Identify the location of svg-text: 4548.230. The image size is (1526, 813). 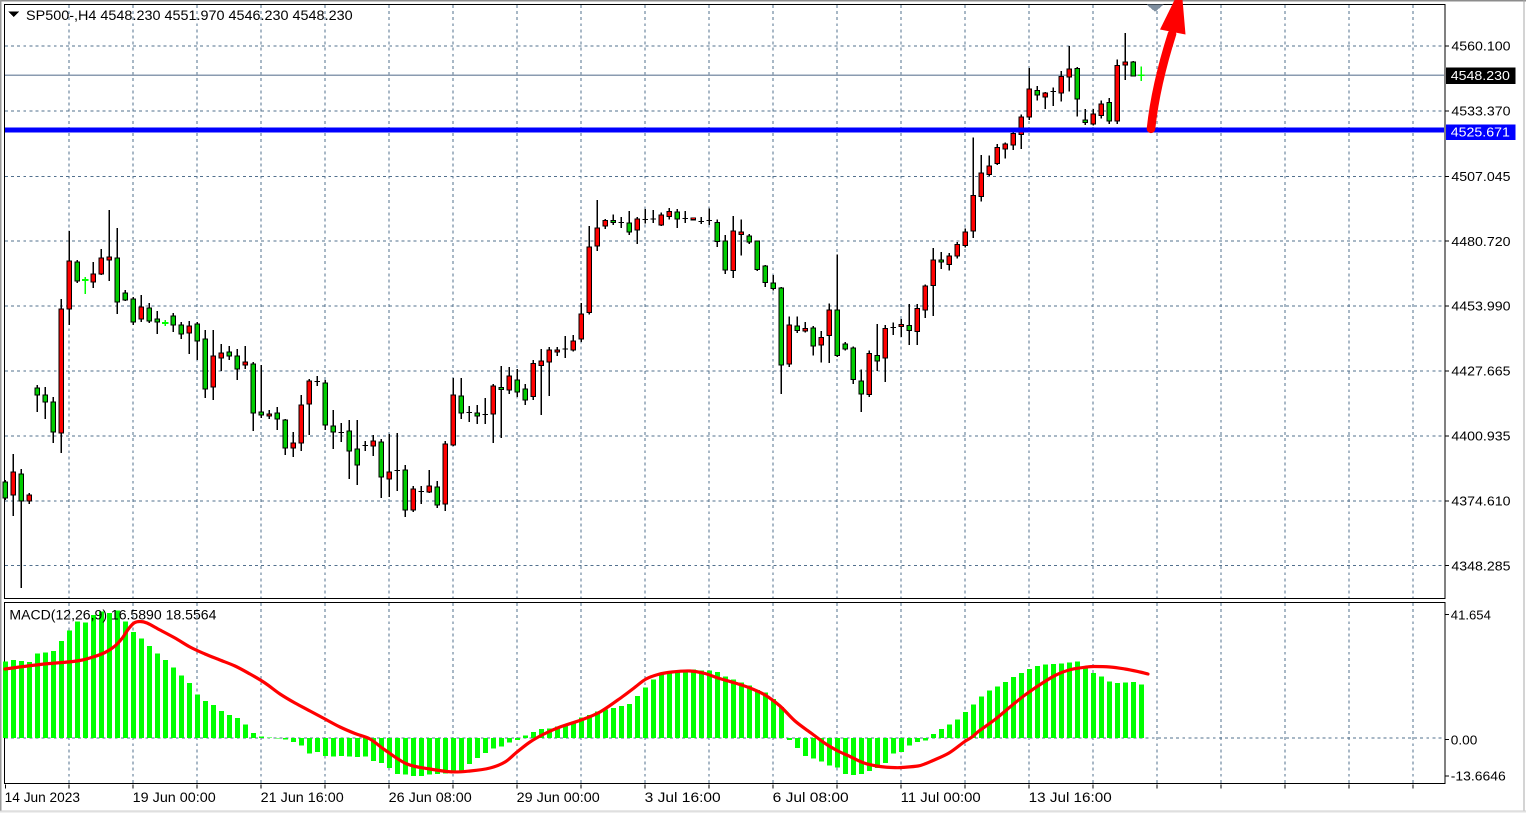
(1480, 75).